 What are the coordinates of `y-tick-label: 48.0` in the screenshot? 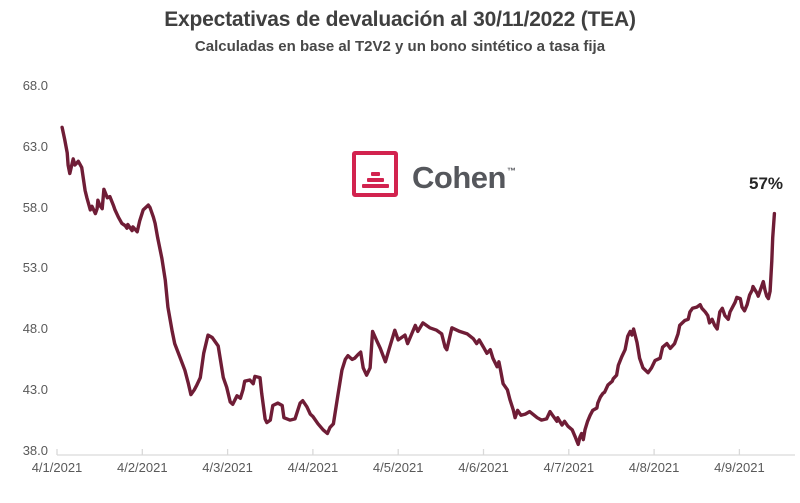 It's located at (35, 328).